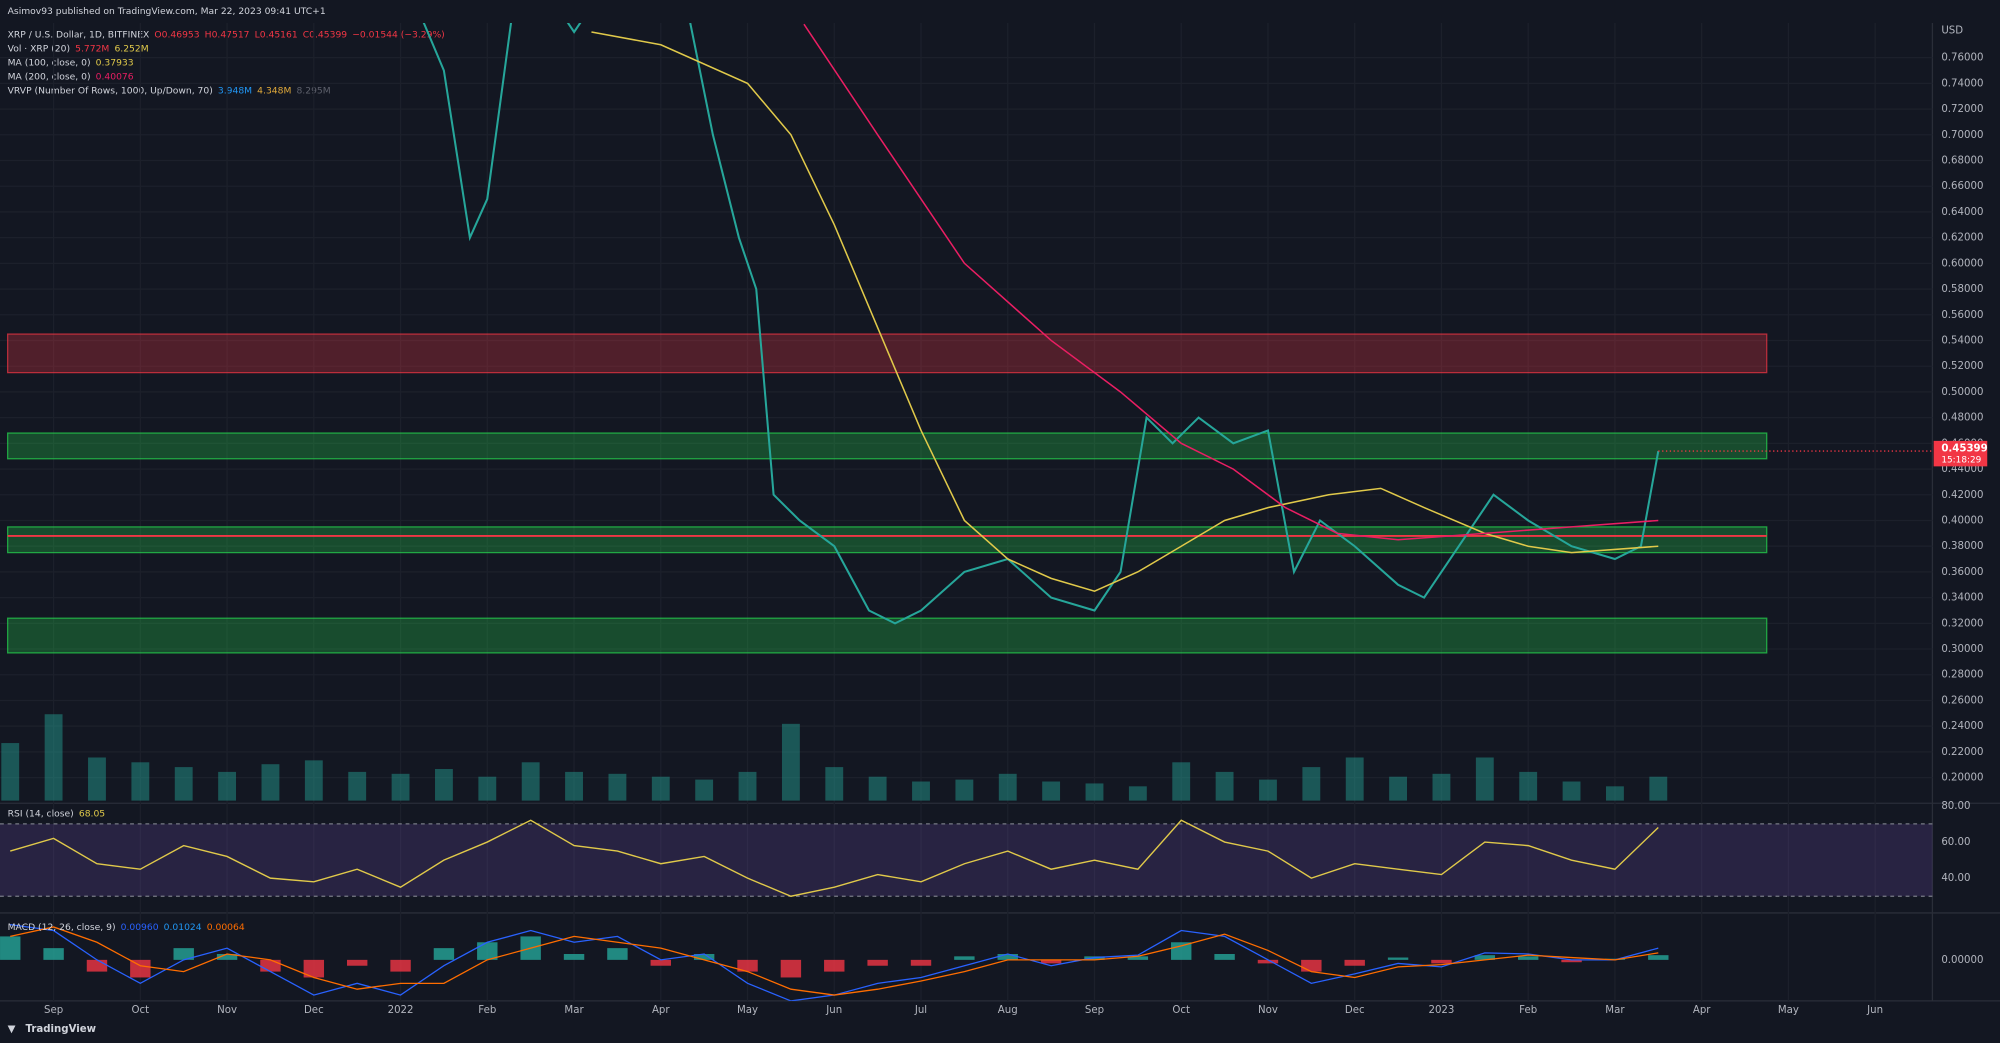  I want to click on y-tick-label: 0.58000, so click(1962, 289).